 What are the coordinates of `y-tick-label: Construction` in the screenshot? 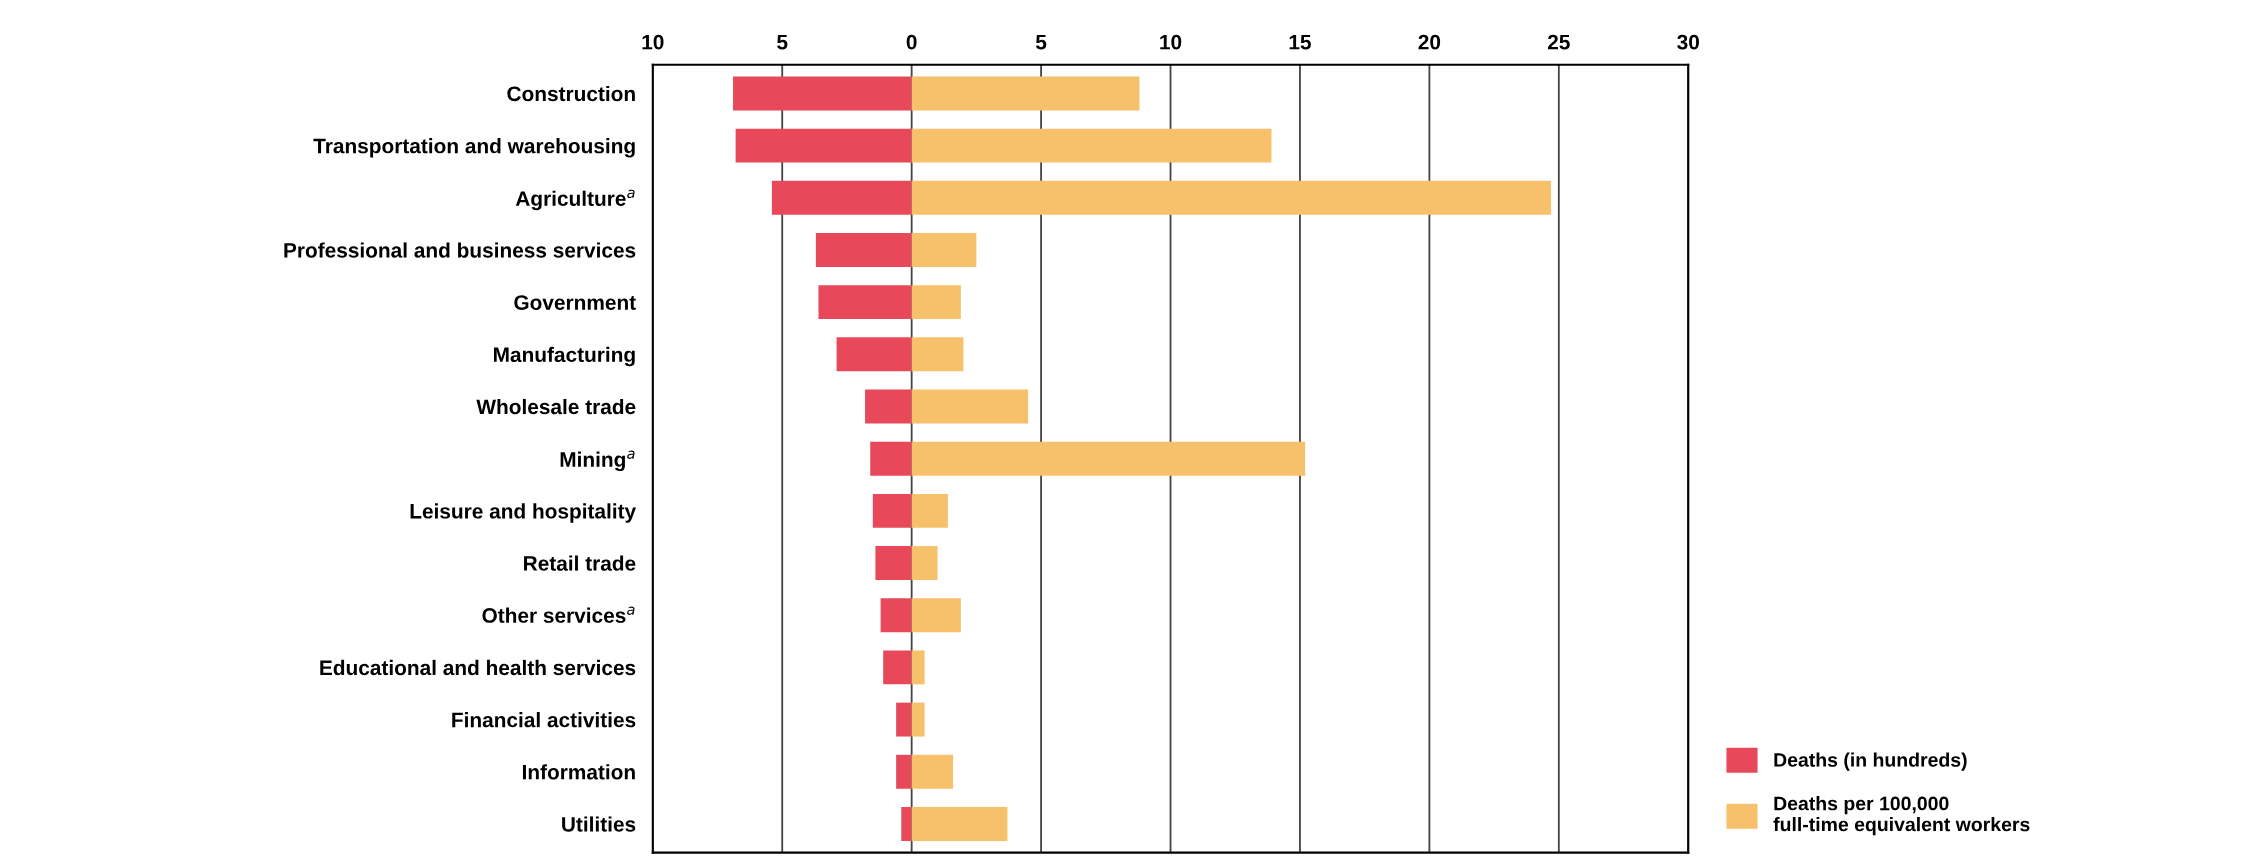 It's located at (571, 93).